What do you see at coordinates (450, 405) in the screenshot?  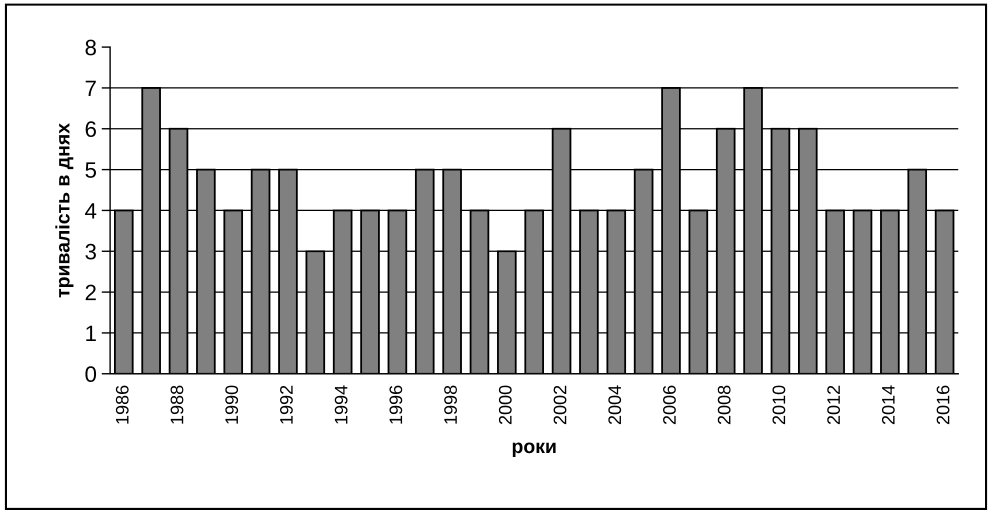 I see `x-tick-label: 1998` at bounding box center [450, 405].